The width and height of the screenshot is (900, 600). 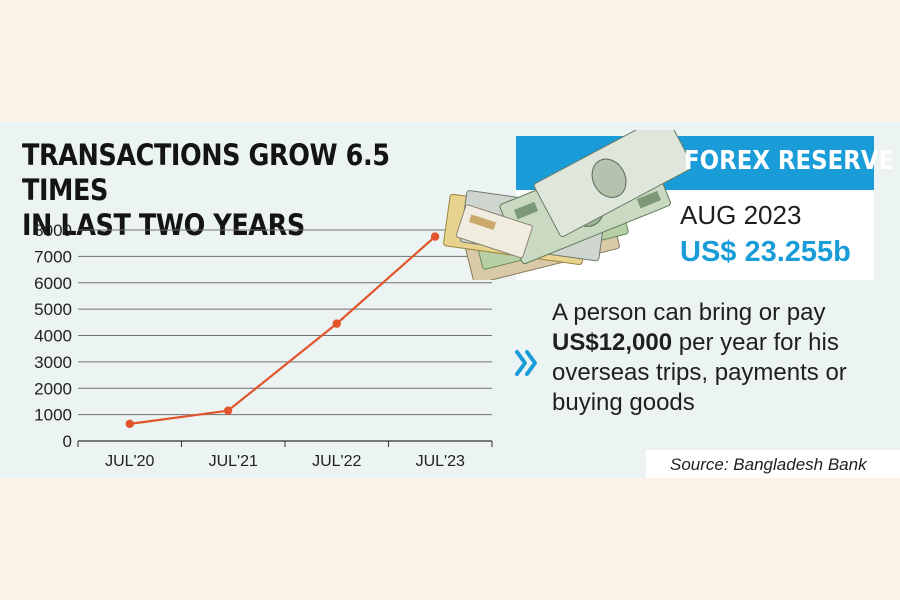 I want to click on chart-grid, so click(x=285, y=322).